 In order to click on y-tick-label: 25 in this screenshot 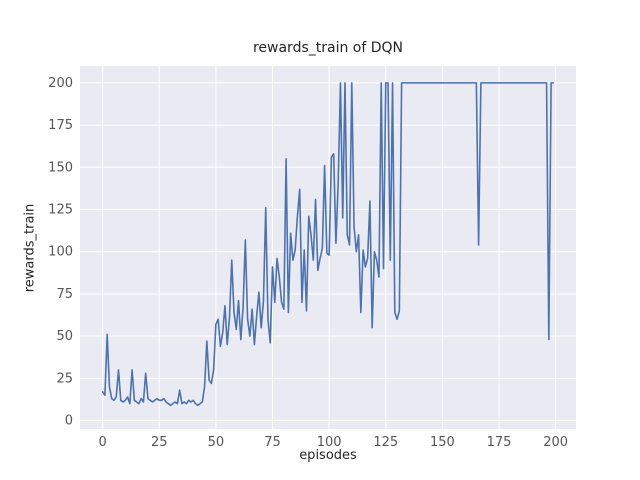, I will do `click(64, 378)`.